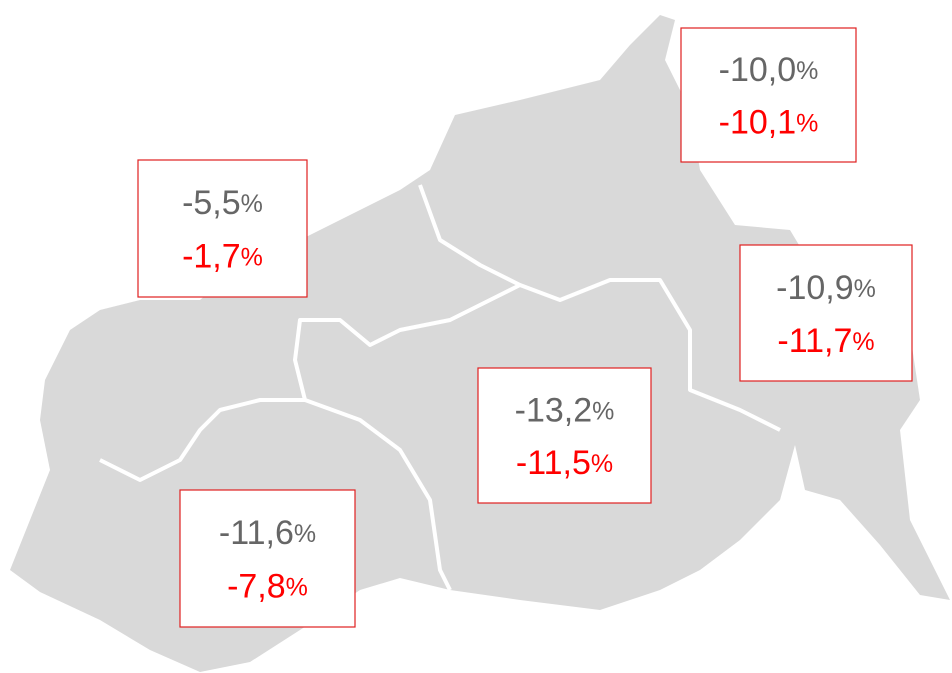  I want to click on change-label: -1,7%, so click(222, 257).